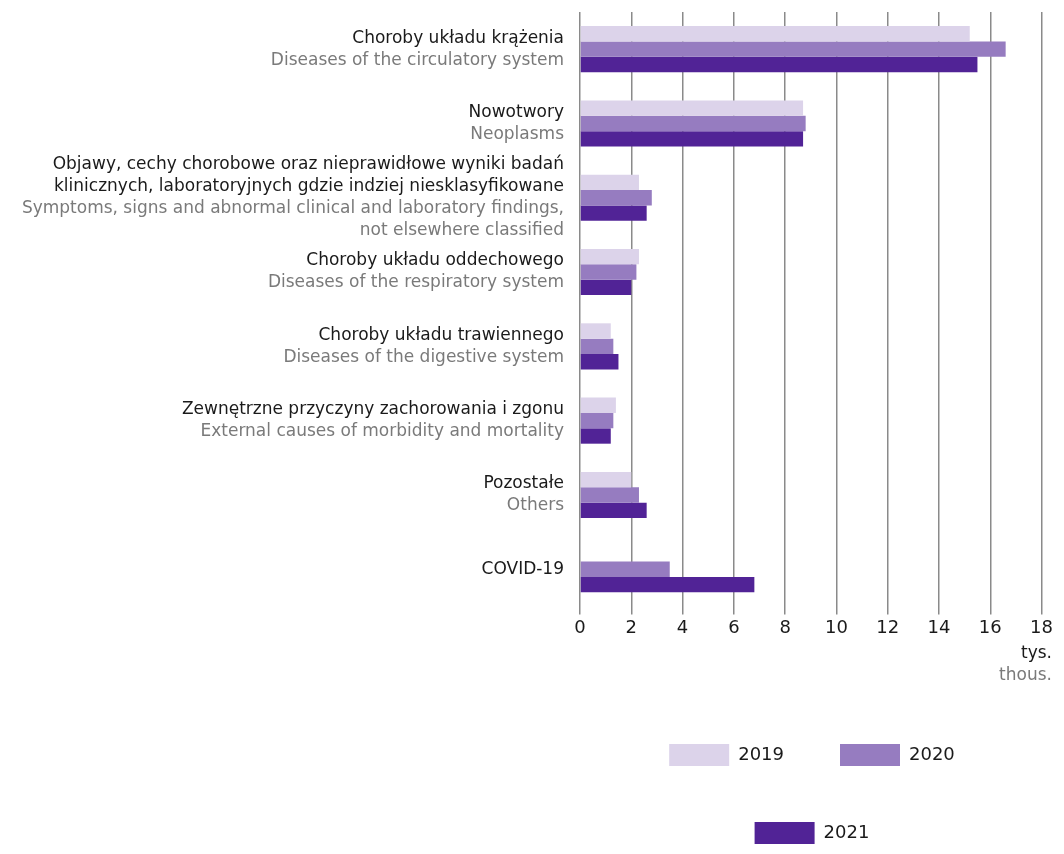 The height and width of the screenshot is (854, 1064). What do you see at coordinates (734, 626) in the screenshot?
I see `x-tick-label: 6` at bounding box center [734, 626].